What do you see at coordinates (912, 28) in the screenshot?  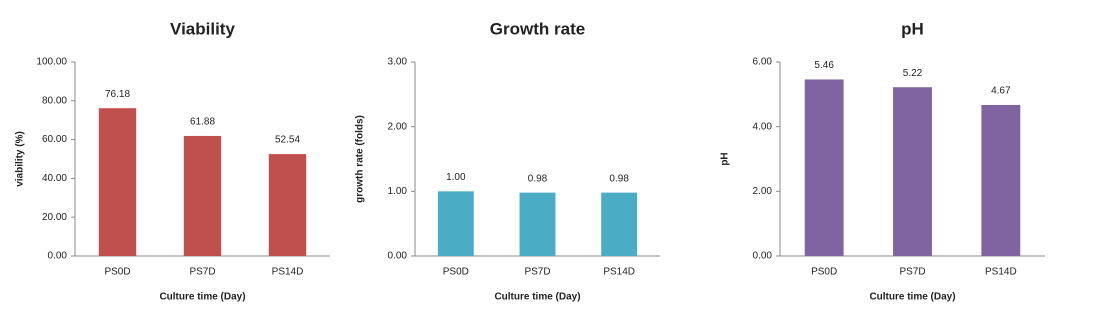 I see `chart-title: pH` at bounding box center [912, 28].